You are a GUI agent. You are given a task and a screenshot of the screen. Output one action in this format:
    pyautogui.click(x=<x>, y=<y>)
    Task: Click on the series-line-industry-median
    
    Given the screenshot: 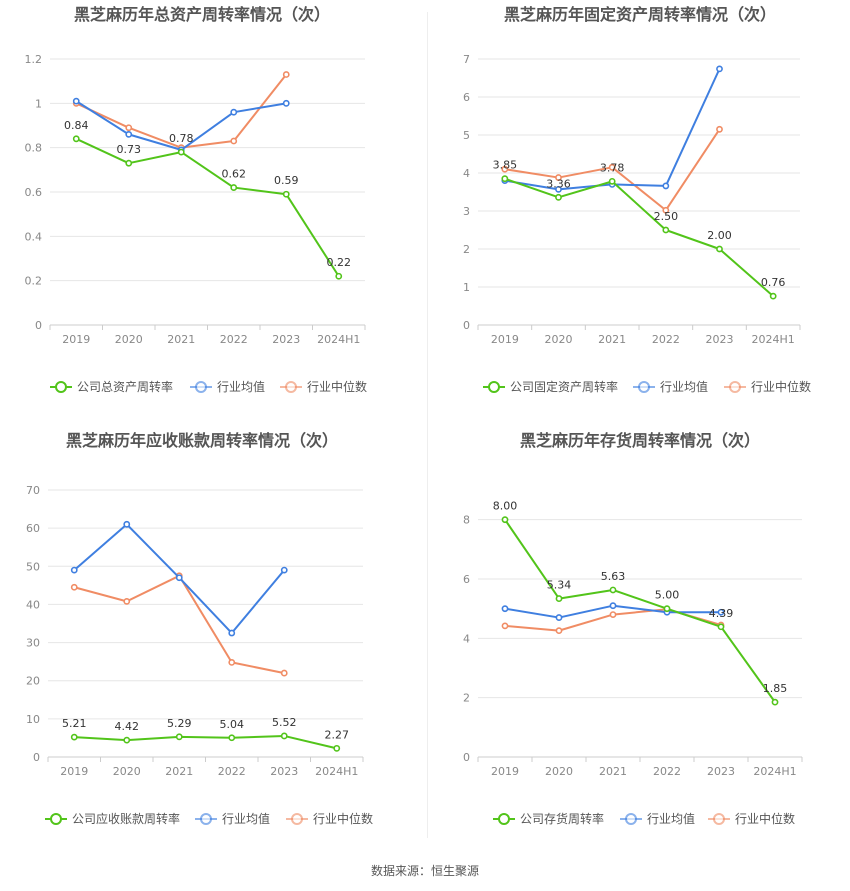 What is the action you would take?
    pyautogui.click(x=179, y=624)
    